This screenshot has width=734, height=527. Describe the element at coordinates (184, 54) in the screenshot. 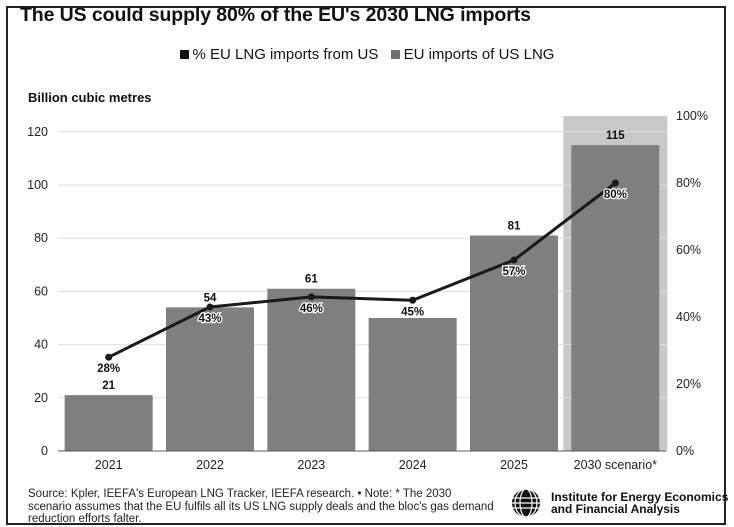

I see `legend-swatch-share` at that location.